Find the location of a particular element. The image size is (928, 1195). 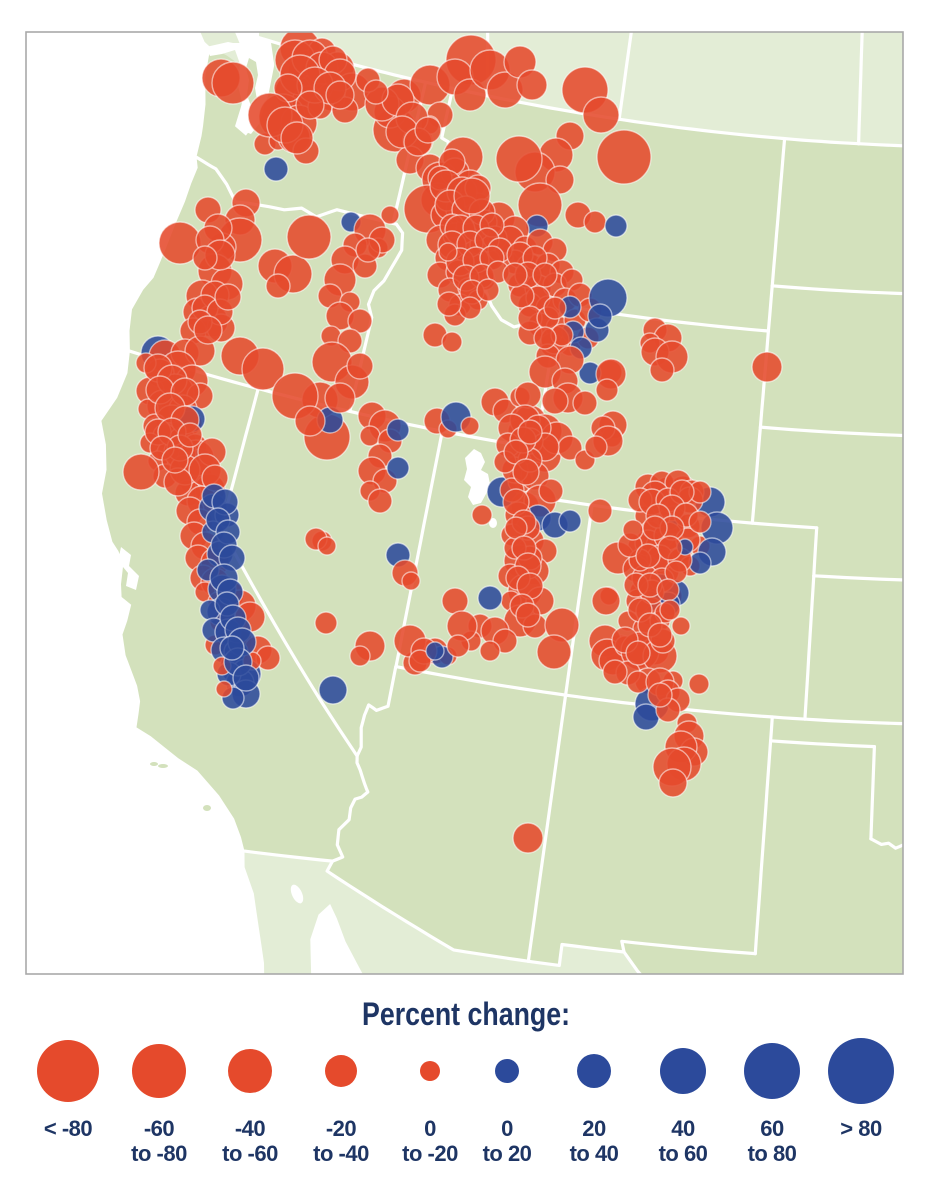

svg-text: 20 is located at coordinates (594, 1128).